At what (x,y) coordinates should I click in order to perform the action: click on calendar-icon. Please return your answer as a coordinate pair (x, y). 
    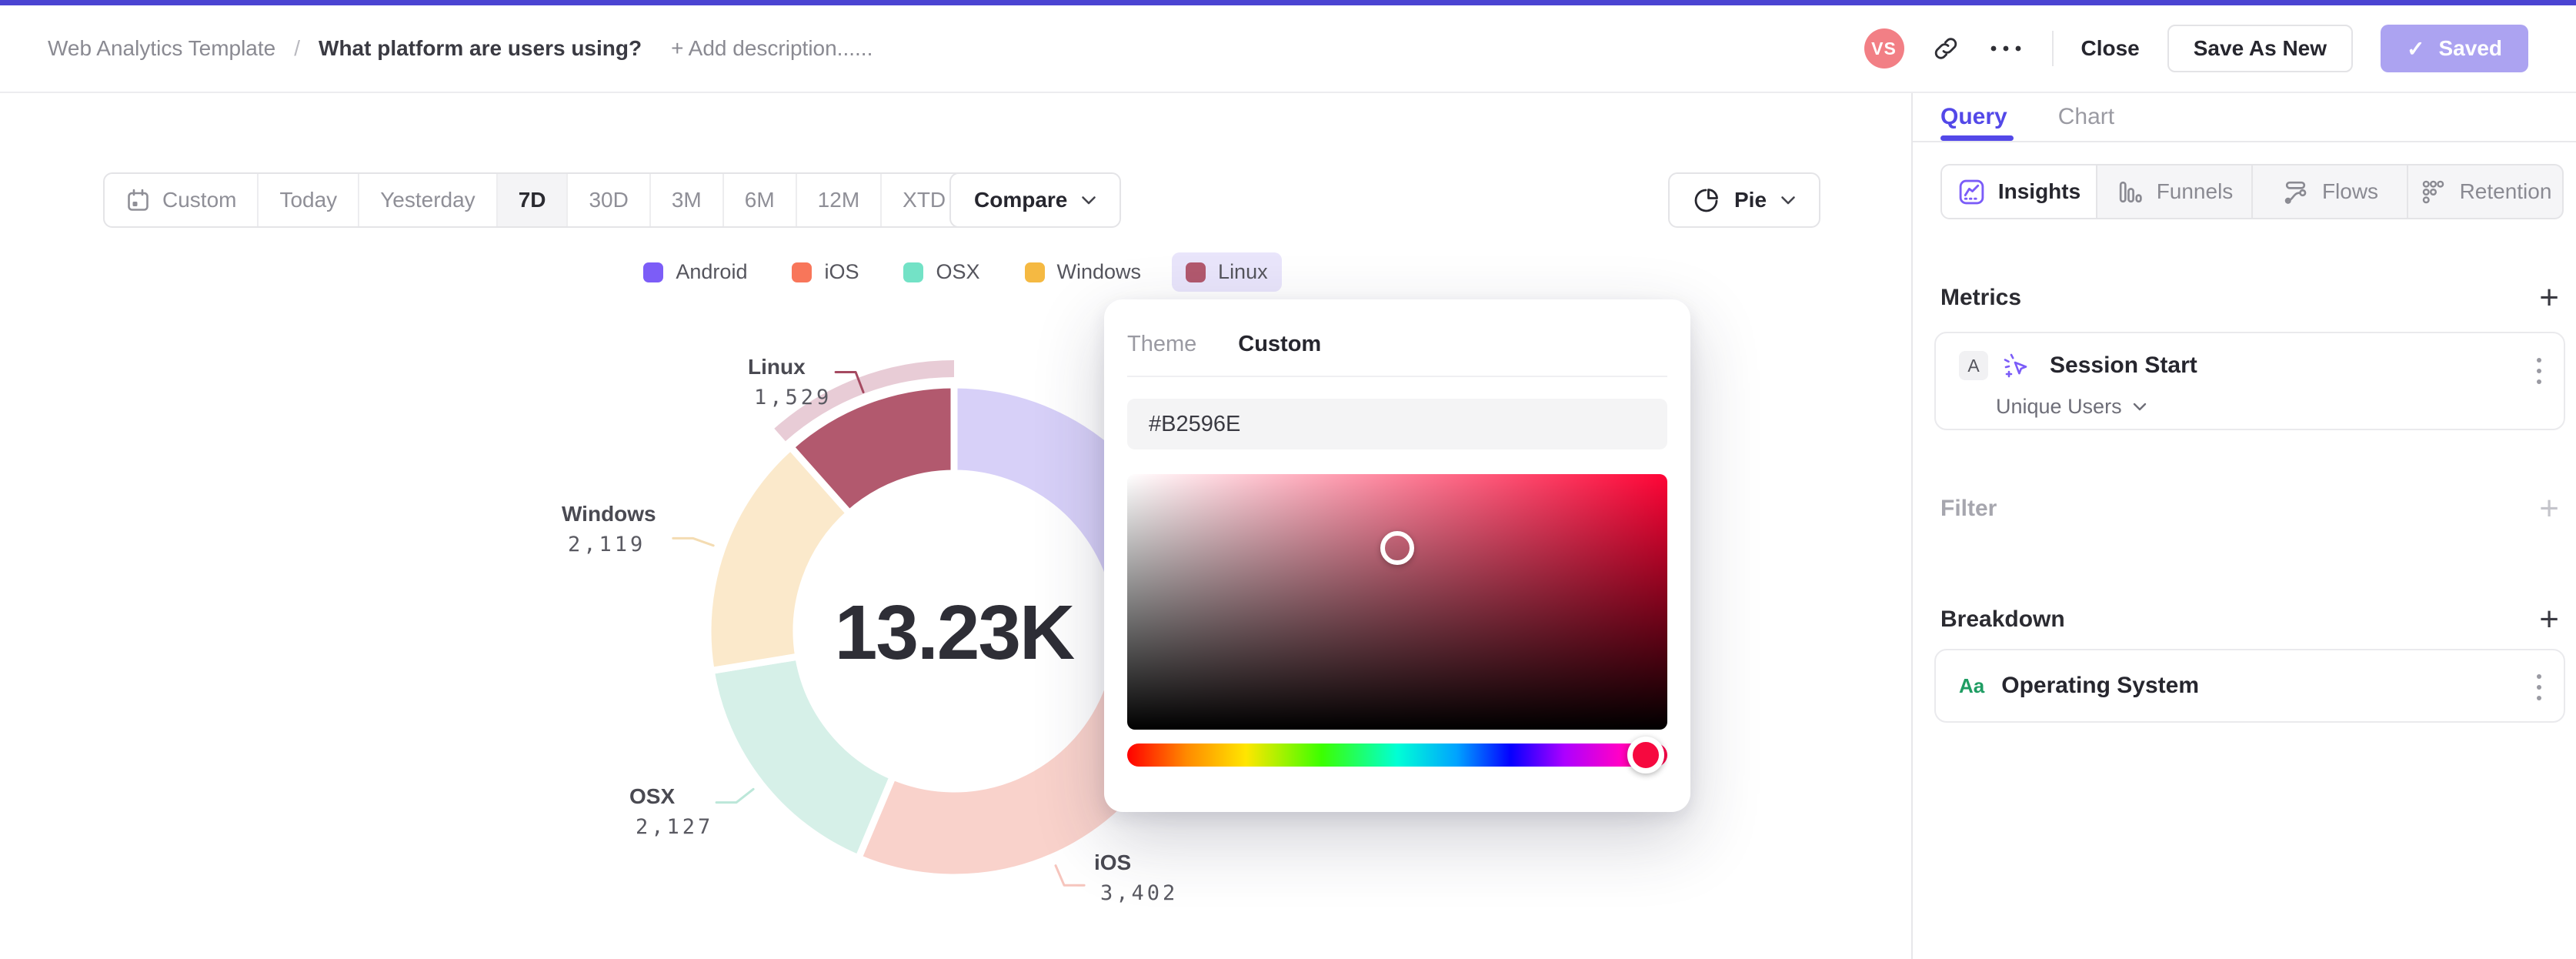
    Looking at the image, I should click on (138, 200).